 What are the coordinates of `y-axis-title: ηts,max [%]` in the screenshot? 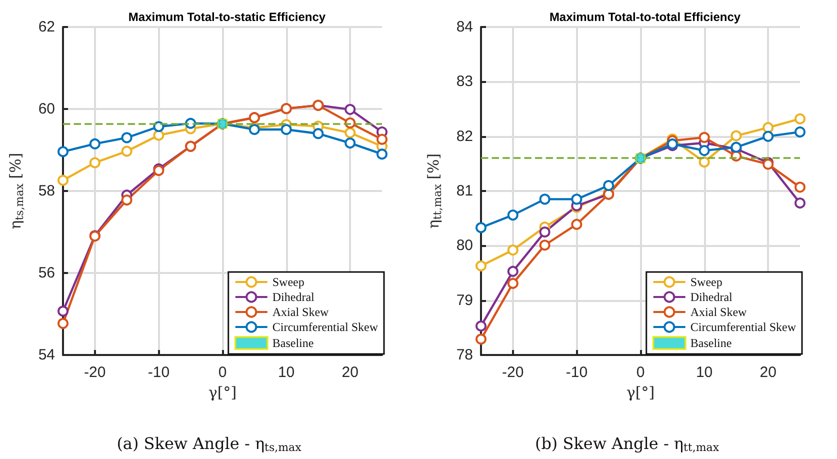 It's located at (16, 191).